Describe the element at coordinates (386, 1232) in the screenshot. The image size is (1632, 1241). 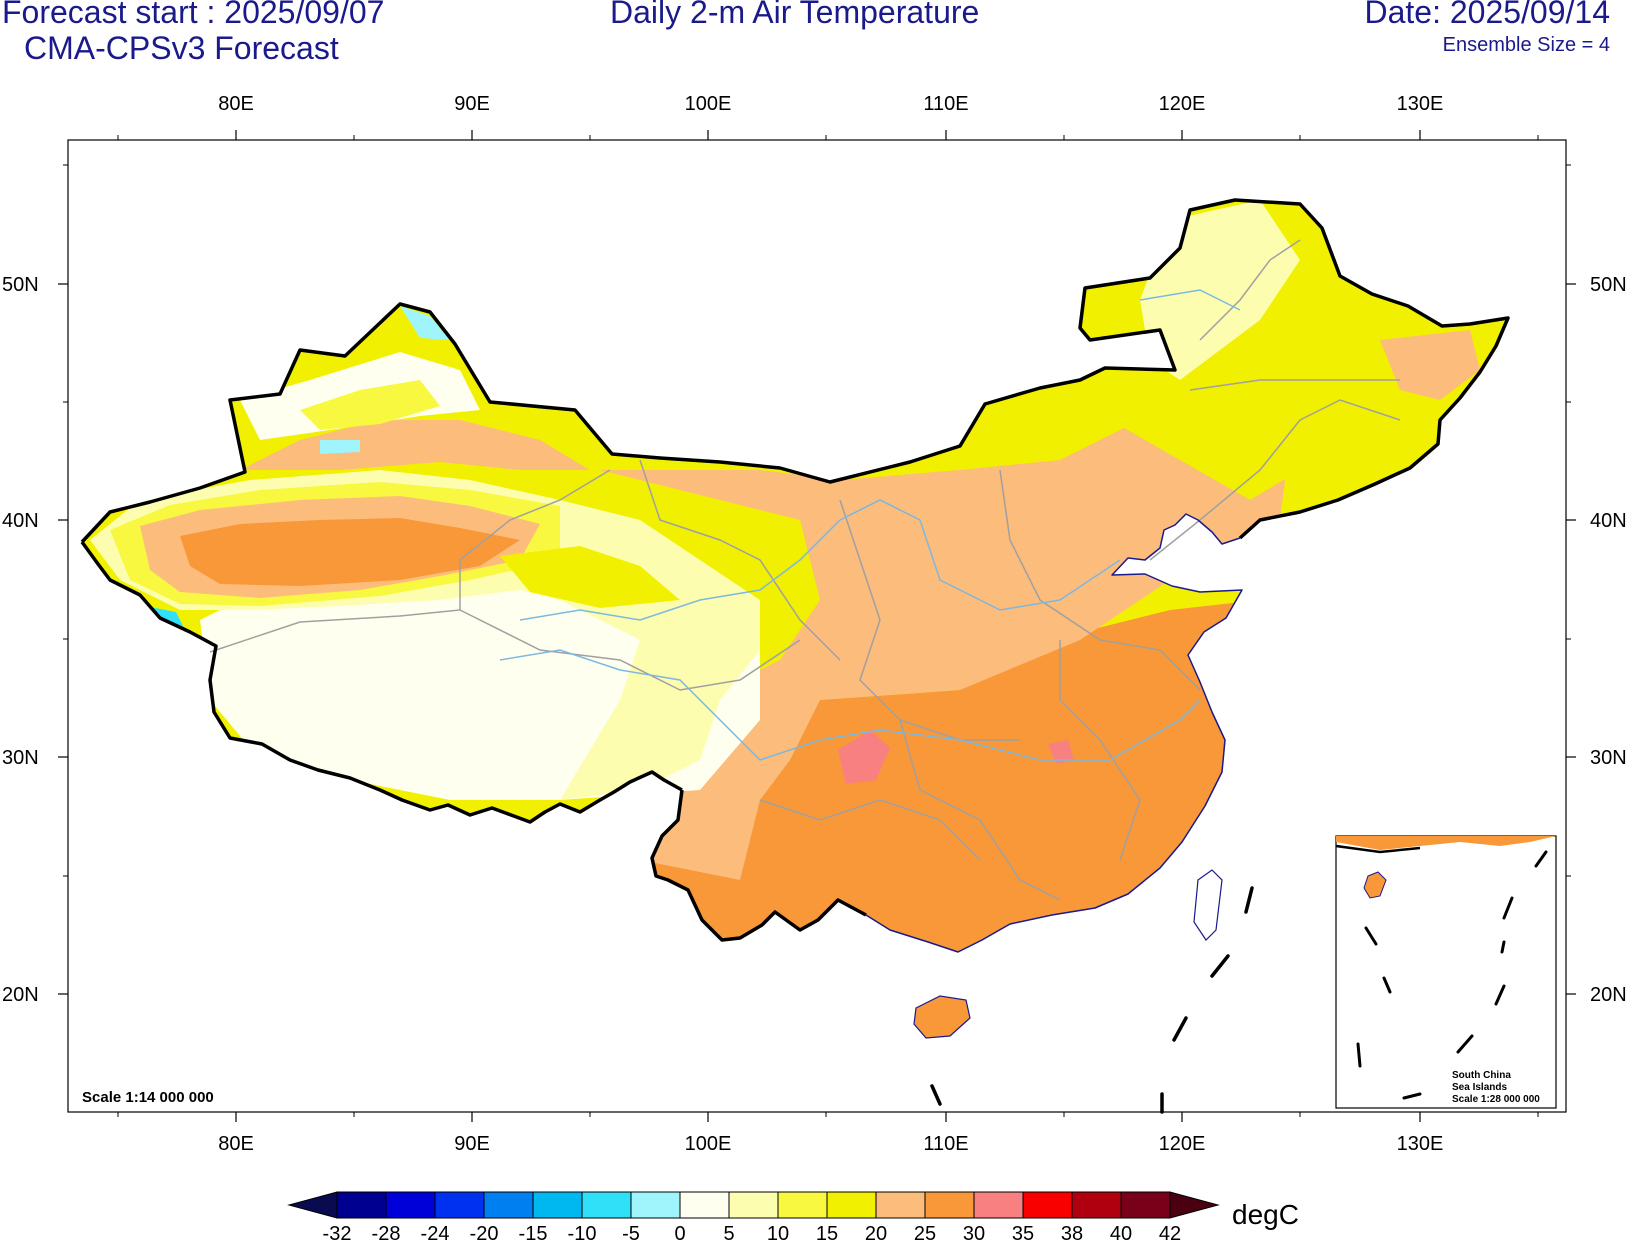
I see `colorbar-label: -28` at that location.